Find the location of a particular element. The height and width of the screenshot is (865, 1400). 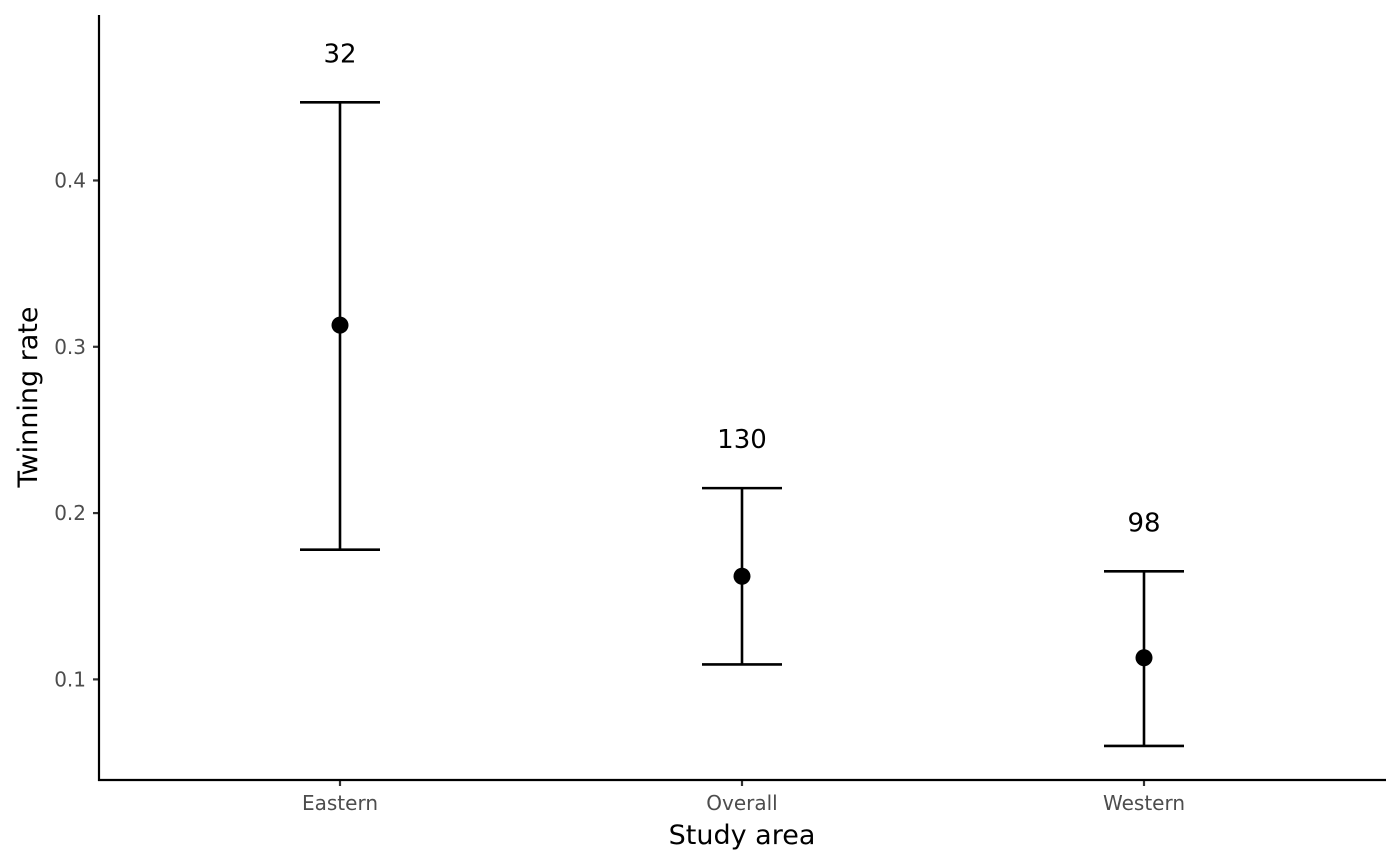

sample-size-label: 130 is located at coordinates (742, 440).